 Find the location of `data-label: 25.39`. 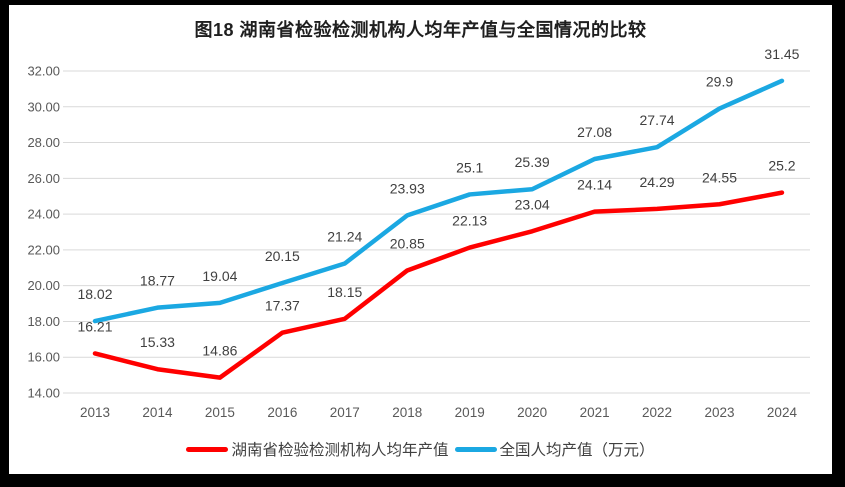

data-label: 25.39 is located at coordinates (532, 162).